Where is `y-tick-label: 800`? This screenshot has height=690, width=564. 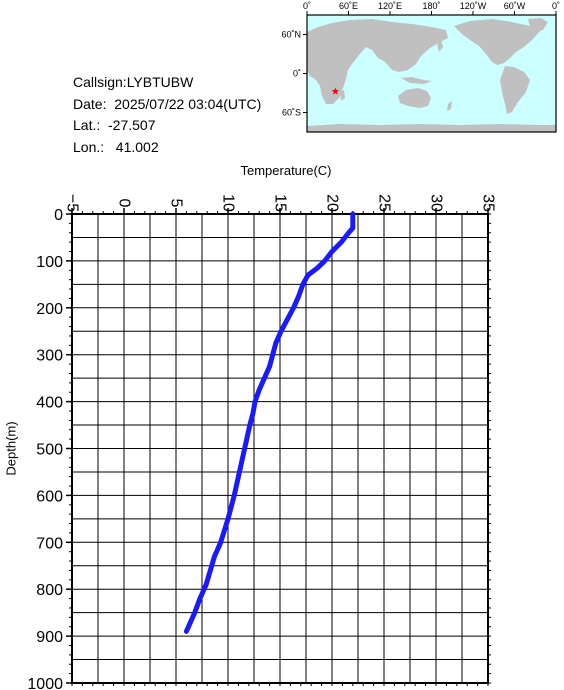
y-tick-label: 800 is located at coordinates (49, 590).